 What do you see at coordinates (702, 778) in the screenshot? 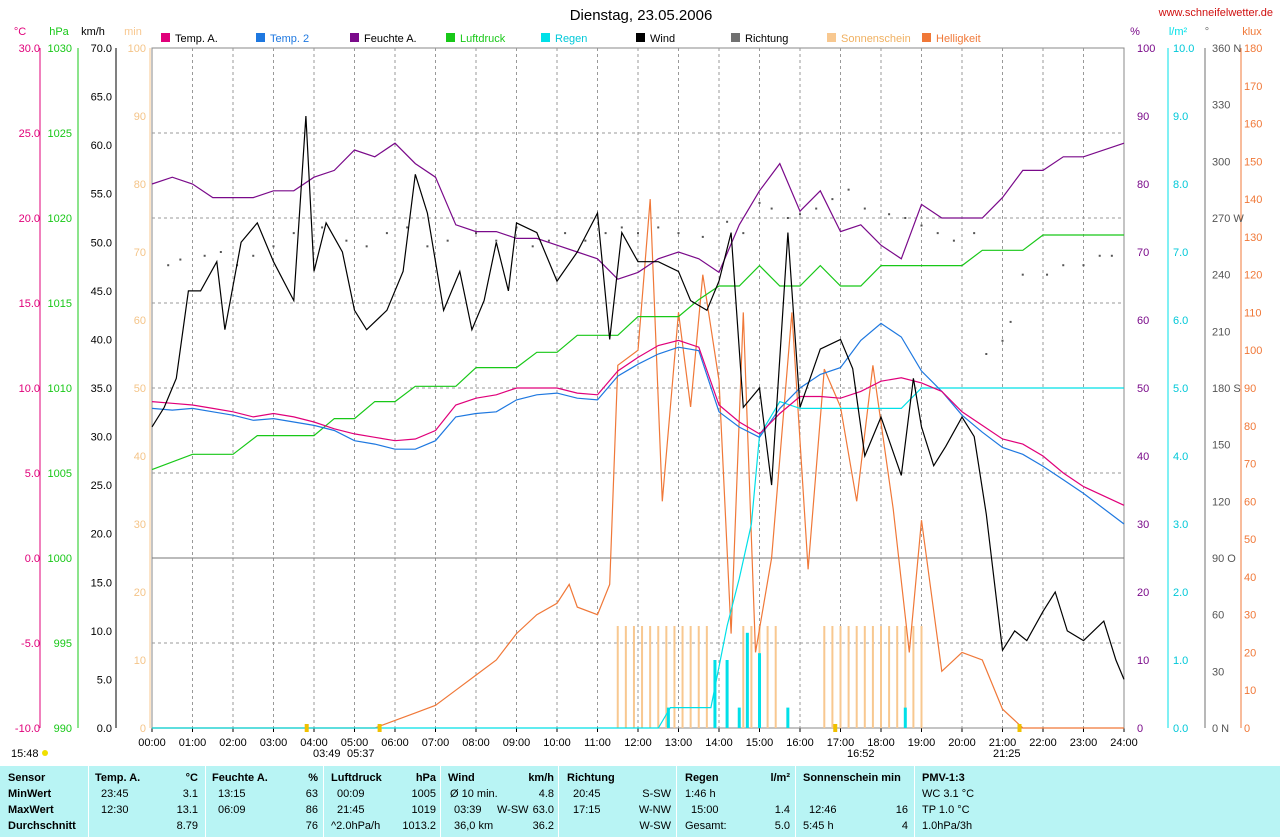
I see `regen-head: Regen` at bounding box center [702, 778].